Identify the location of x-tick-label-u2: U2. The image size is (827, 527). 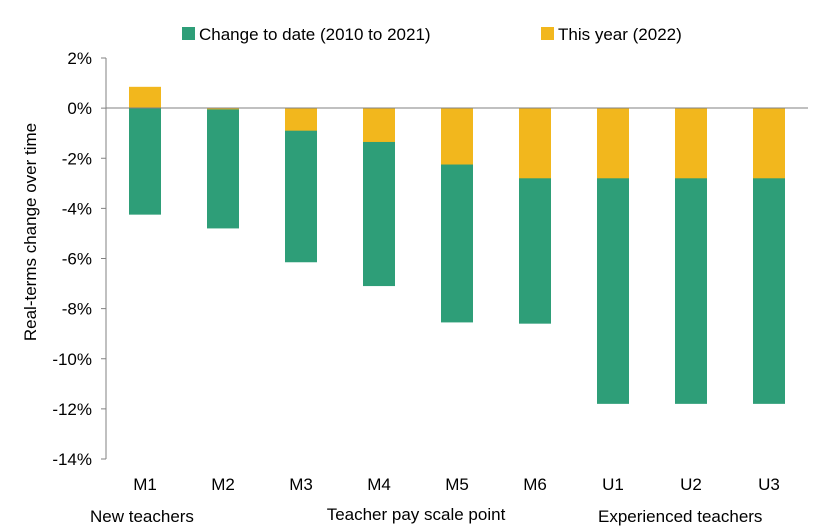
(691, 484).